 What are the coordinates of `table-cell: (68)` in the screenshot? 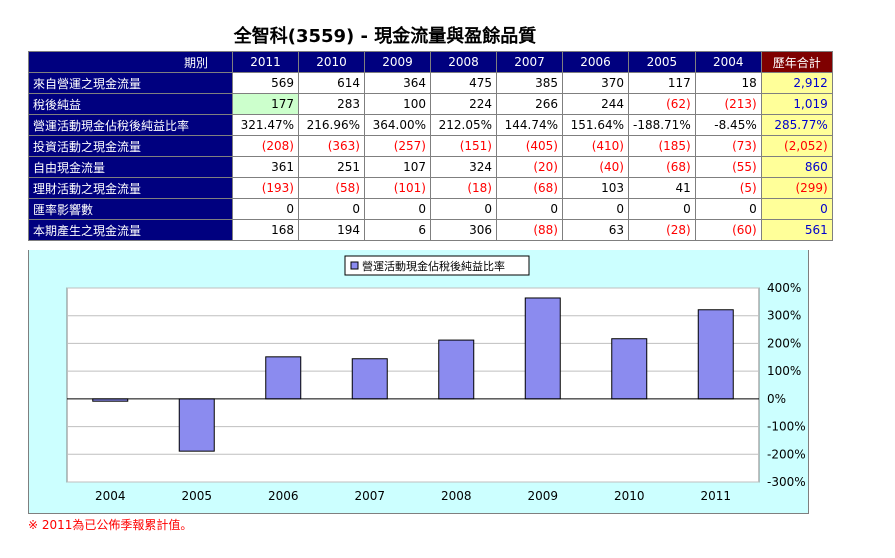 It's located at (529, 188).